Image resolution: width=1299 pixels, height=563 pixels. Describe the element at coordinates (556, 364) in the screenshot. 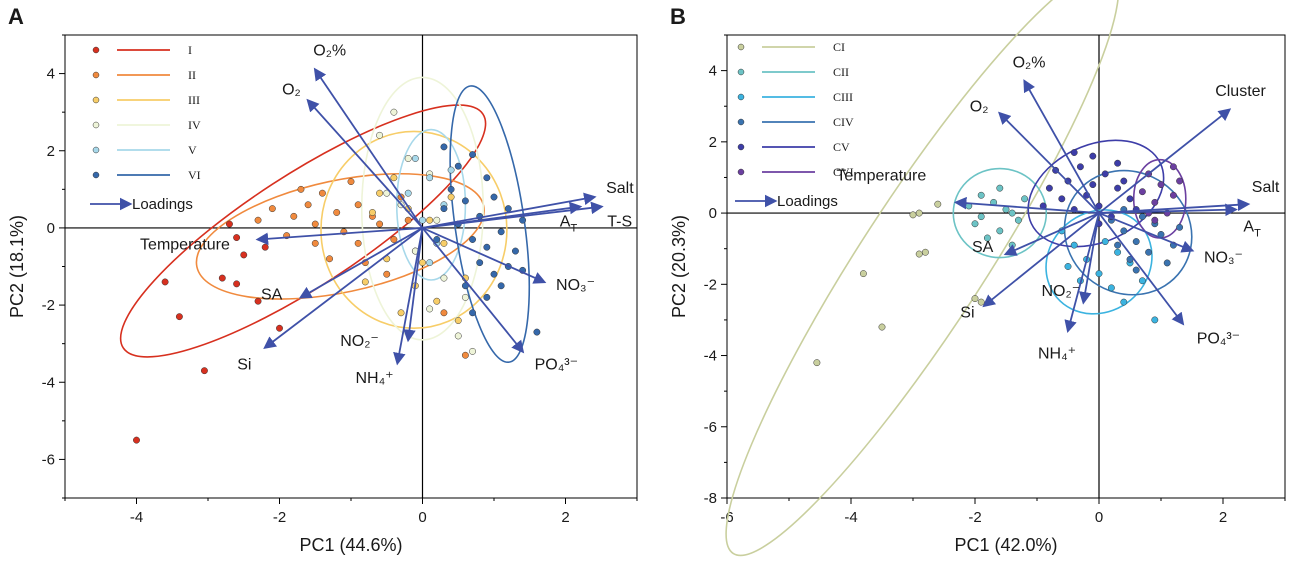

I see `loading-label: PO₄³⁻` at that location.